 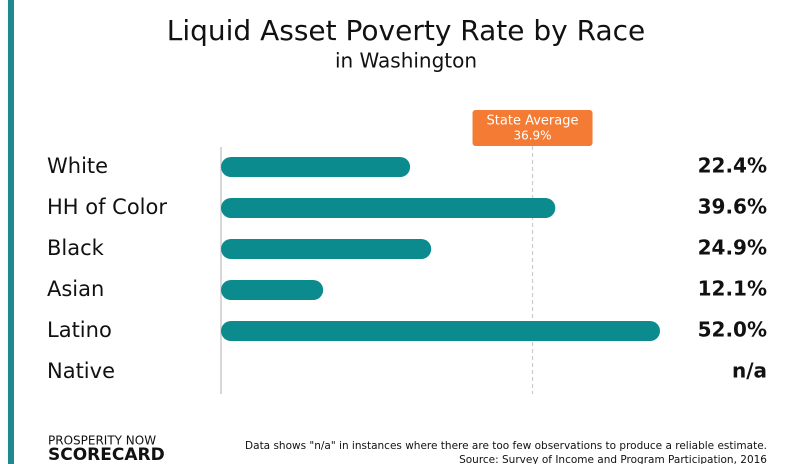 What do you see at coordinates (406, 30) in the screenshot?
I see `chart-title: Liquid Asset Poverty Rate by Race` at bounding box center [406, 30].